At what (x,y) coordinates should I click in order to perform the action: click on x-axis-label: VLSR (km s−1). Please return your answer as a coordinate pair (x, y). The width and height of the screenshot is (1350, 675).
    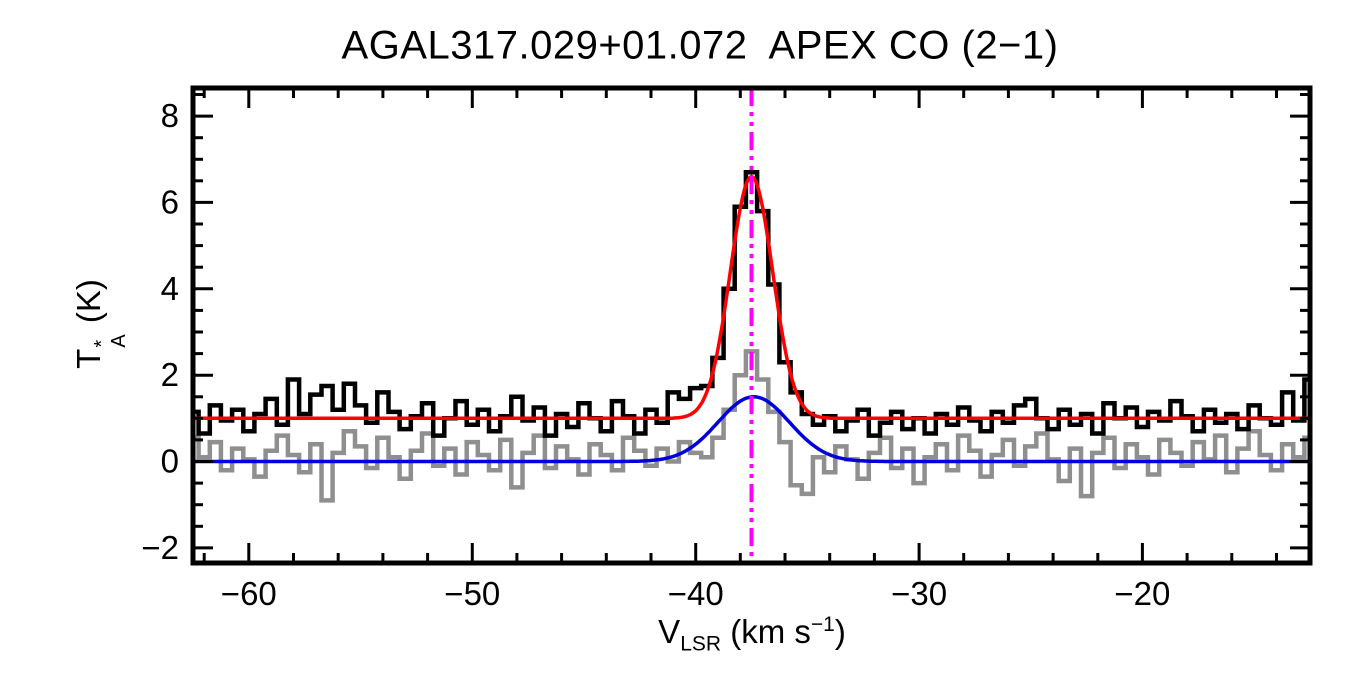
    Looking at the image, I should click on (752, 634).